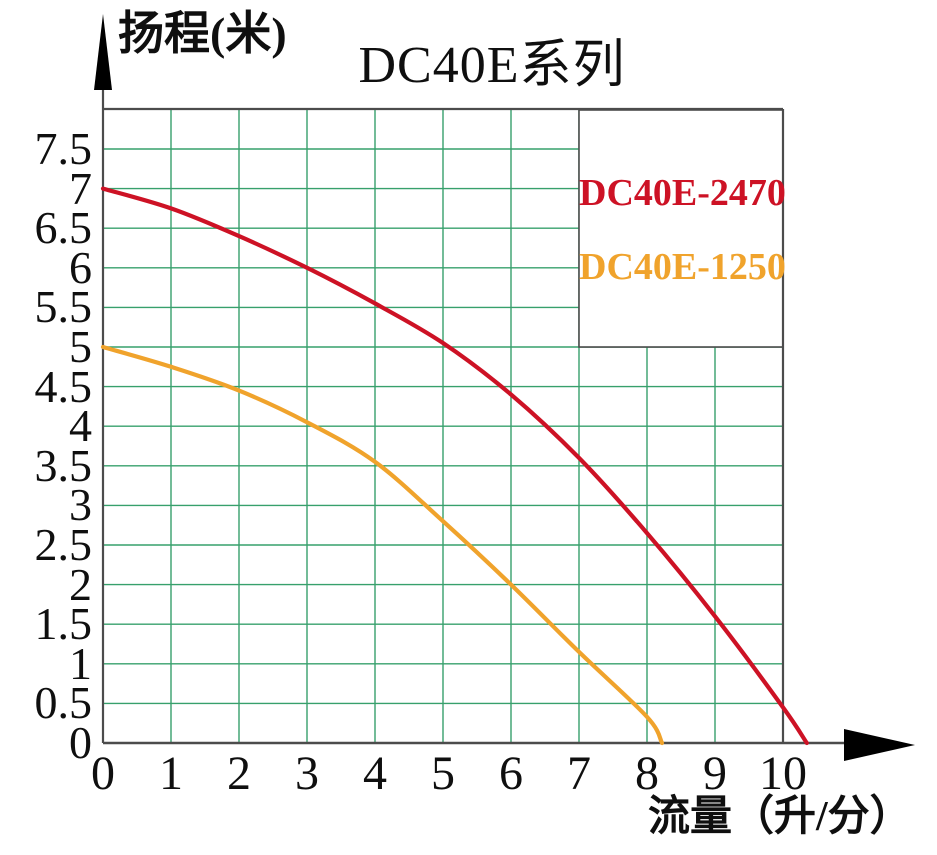  What do you see at coordinates (783, 773) in the screenshot?
I see `x-tick-label-10: 10` at bounding box center [783, 773].